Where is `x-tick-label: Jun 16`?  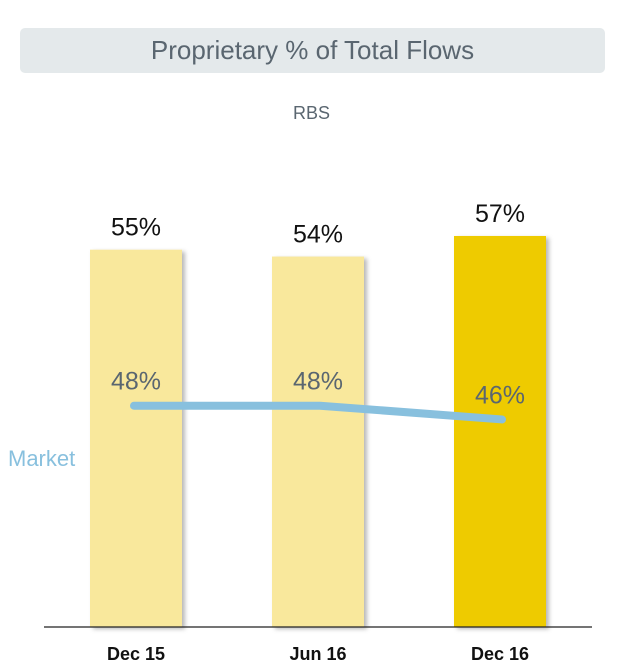 x-tick-label: Jun 16 is located at coordinates (317, 654).